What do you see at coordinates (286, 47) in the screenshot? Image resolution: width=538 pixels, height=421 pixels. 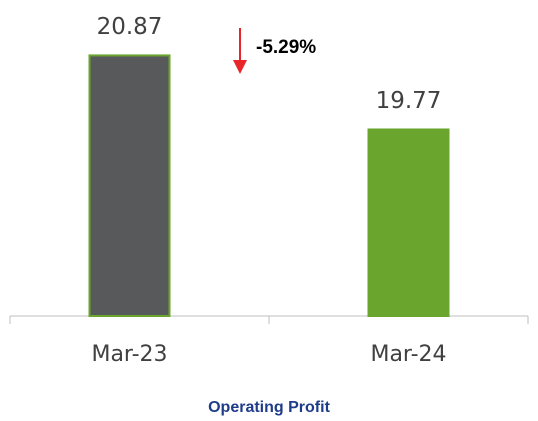 I see `annotation: -5.29%` at bounding box center [286, 47].